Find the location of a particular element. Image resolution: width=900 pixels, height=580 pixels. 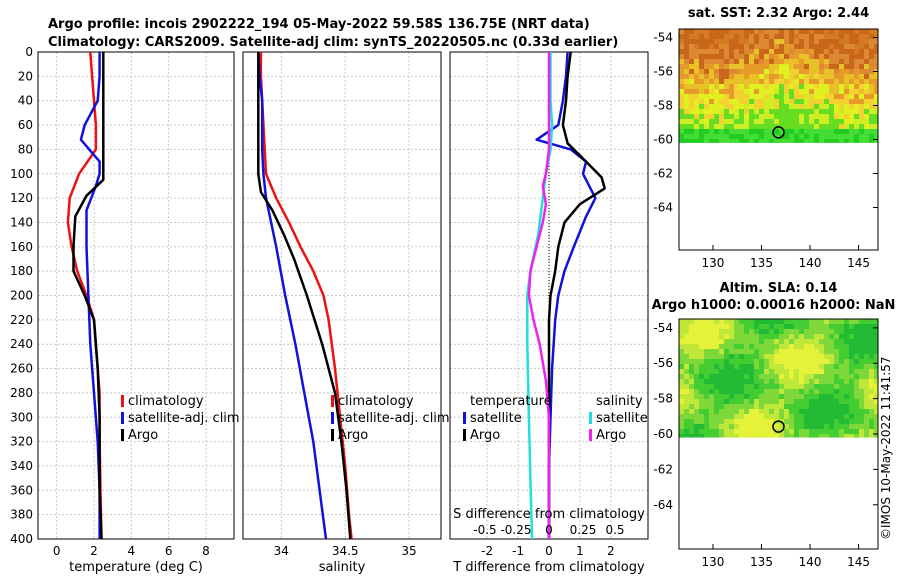

x-axis-label: T difference from climatology is located at coordinates (548, 567).